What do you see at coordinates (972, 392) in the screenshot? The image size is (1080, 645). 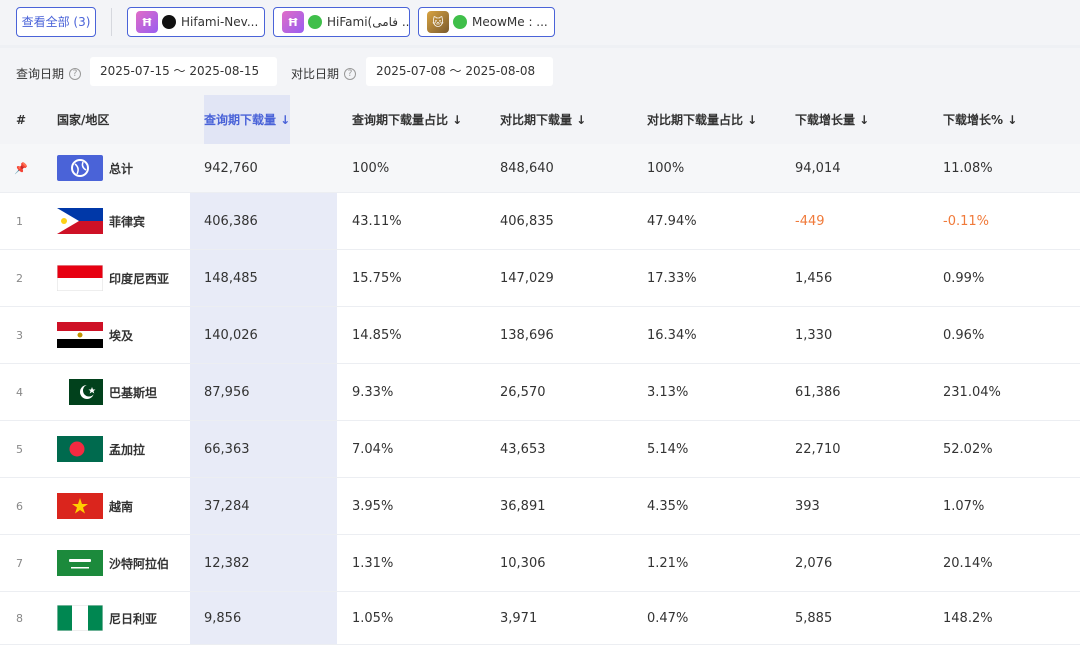 I see `growth-percent: 231.04%` at bounding box center [972, 392].